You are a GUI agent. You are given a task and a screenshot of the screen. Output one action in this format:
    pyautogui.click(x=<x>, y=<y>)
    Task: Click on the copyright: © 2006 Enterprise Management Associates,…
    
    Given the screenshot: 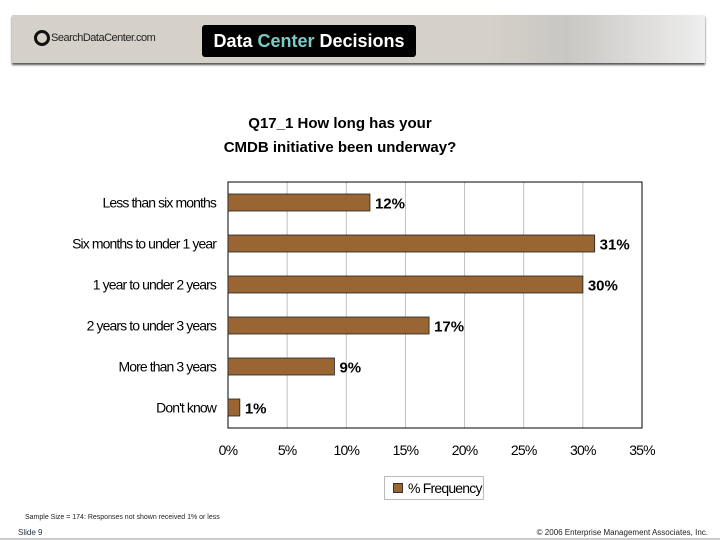 What is the action you would take?
    pyautogui.click(x=622, y=532)
    